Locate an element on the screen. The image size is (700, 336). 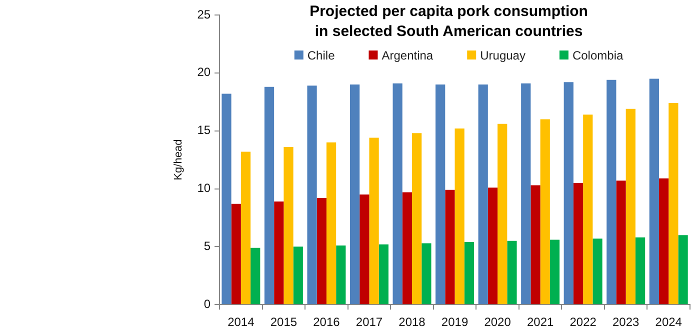
x-tick-label: 2021 is located at coordinates (540, 322).